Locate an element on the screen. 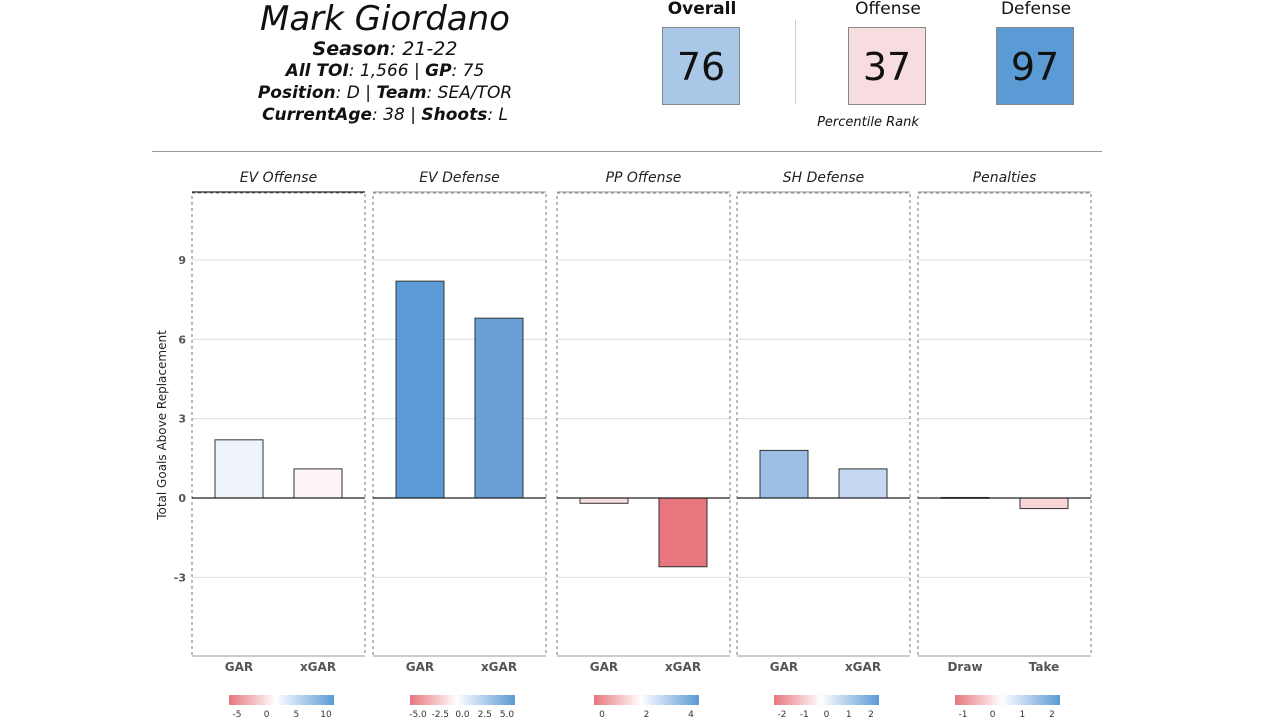 Image resolution: width=1280 pixels, height=720 pixels. y-tick-label: 9 is located at coordinates (182, 260).